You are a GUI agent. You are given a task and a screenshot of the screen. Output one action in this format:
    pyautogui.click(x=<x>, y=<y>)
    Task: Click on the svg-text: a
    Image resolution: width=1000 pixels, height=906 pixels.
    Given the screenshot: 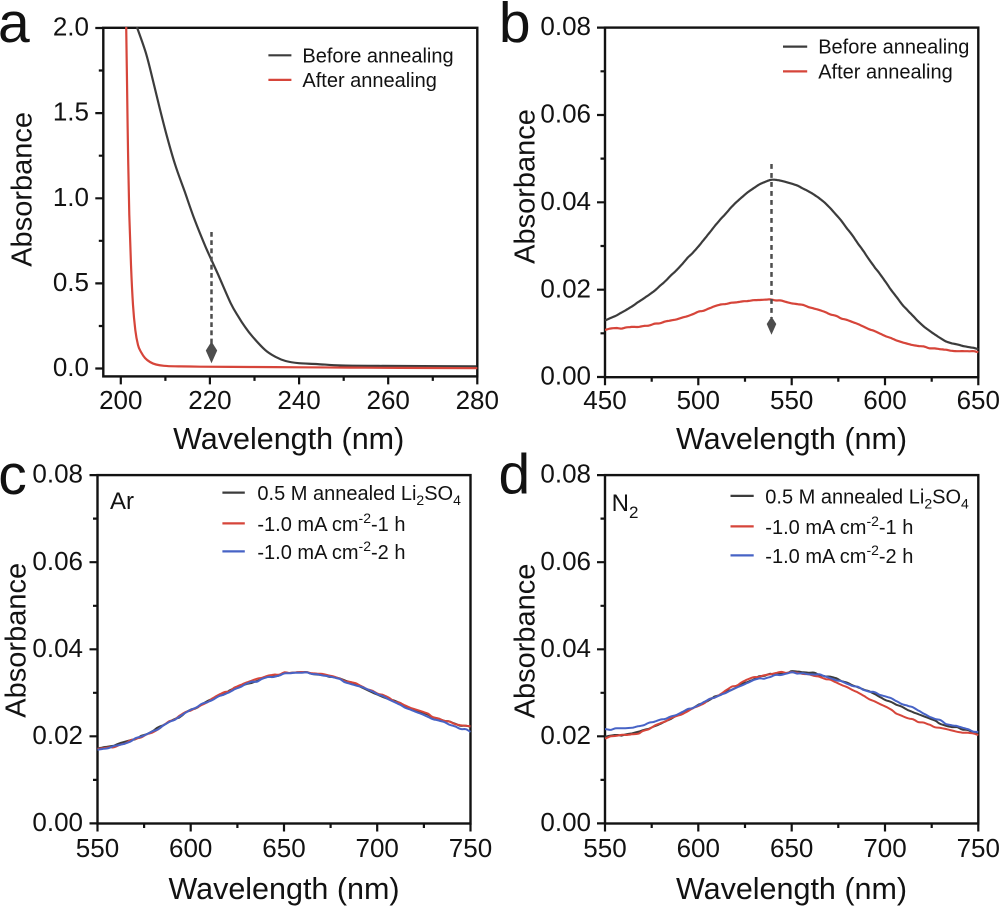 What is the action you would take?
    pyautogui.click(x=15, y=27)
    